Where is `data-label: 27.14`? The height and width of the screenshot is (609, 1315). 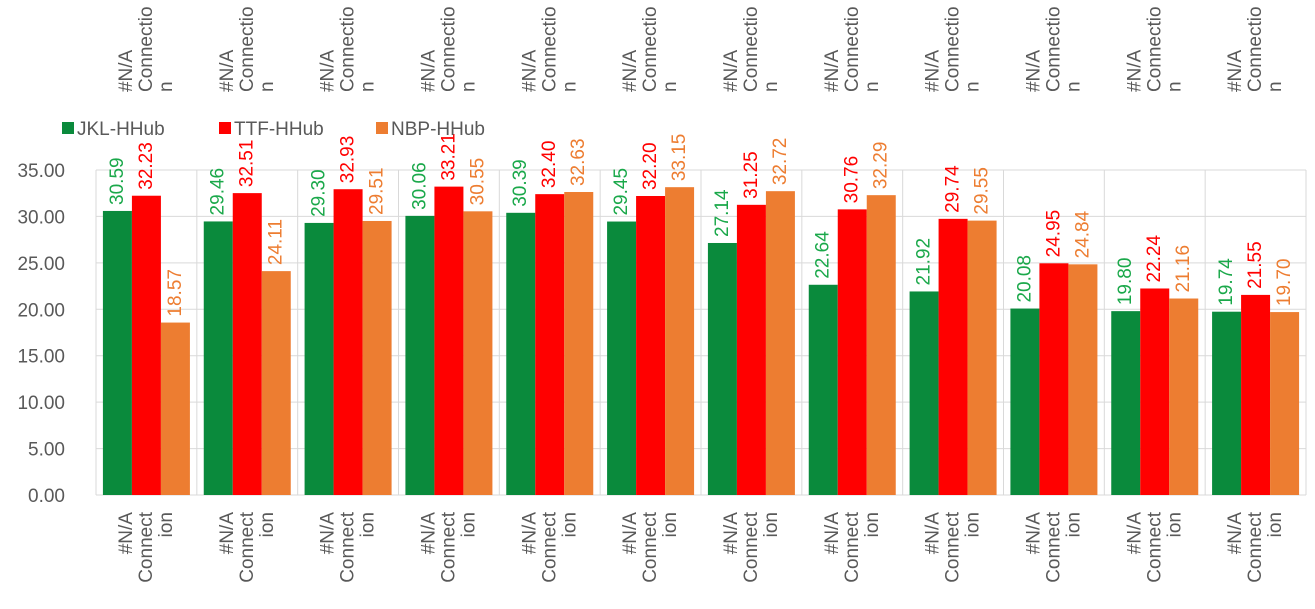 data-label: 27.14 is located at coordinates (722, 213).